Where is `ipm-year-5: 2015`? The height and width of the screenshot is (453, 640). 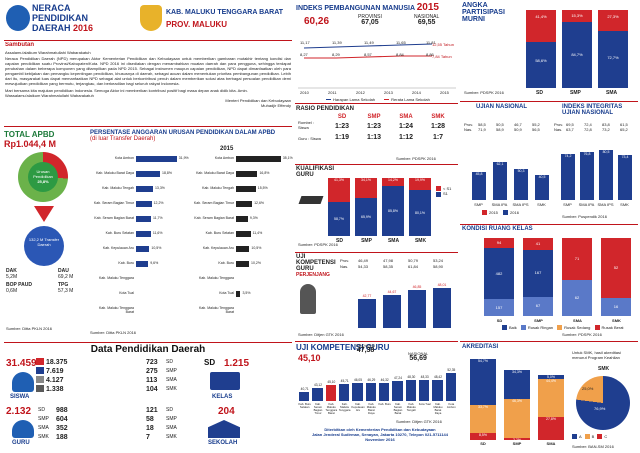 ipm-year-5: 2015 is located at coordinates (444, 92).